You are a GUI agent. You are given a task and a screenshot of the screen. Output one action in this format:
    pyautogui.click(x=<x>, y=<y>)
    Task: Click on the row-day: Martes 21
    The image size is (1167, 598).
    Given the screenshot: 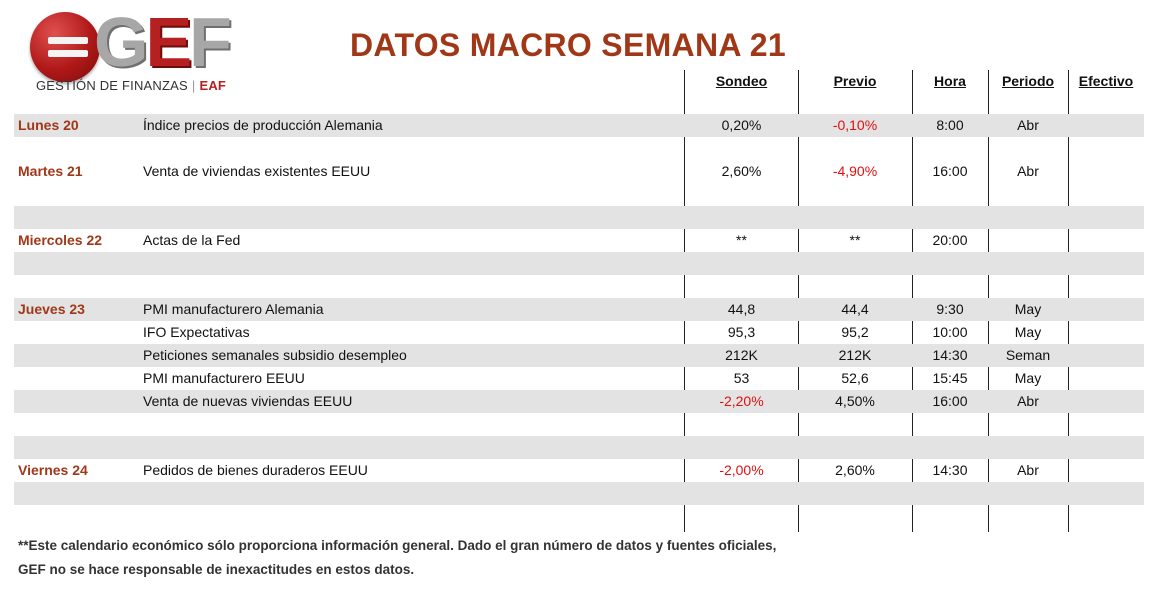 What is the action you would take?
    pyautogui.click(x=50, y=171)
    